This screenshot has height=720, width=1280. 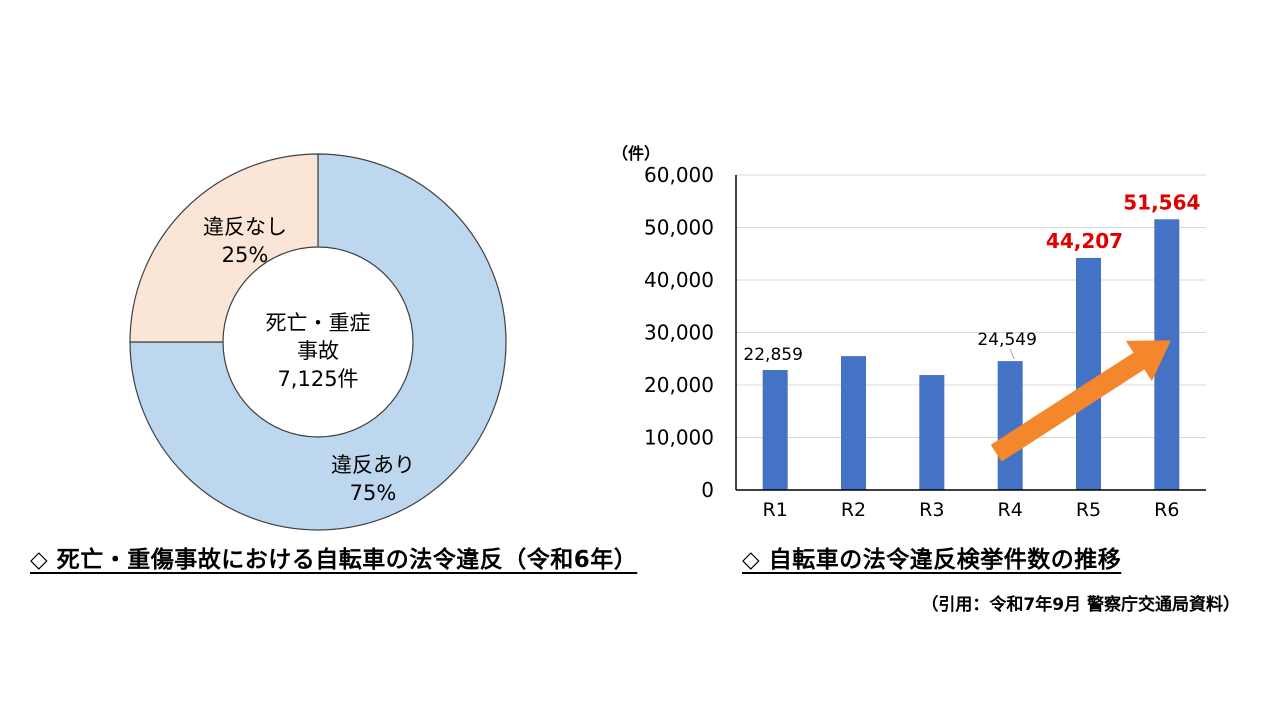 I want to click on x-tick-label: R2, so click(x=853, y=510).